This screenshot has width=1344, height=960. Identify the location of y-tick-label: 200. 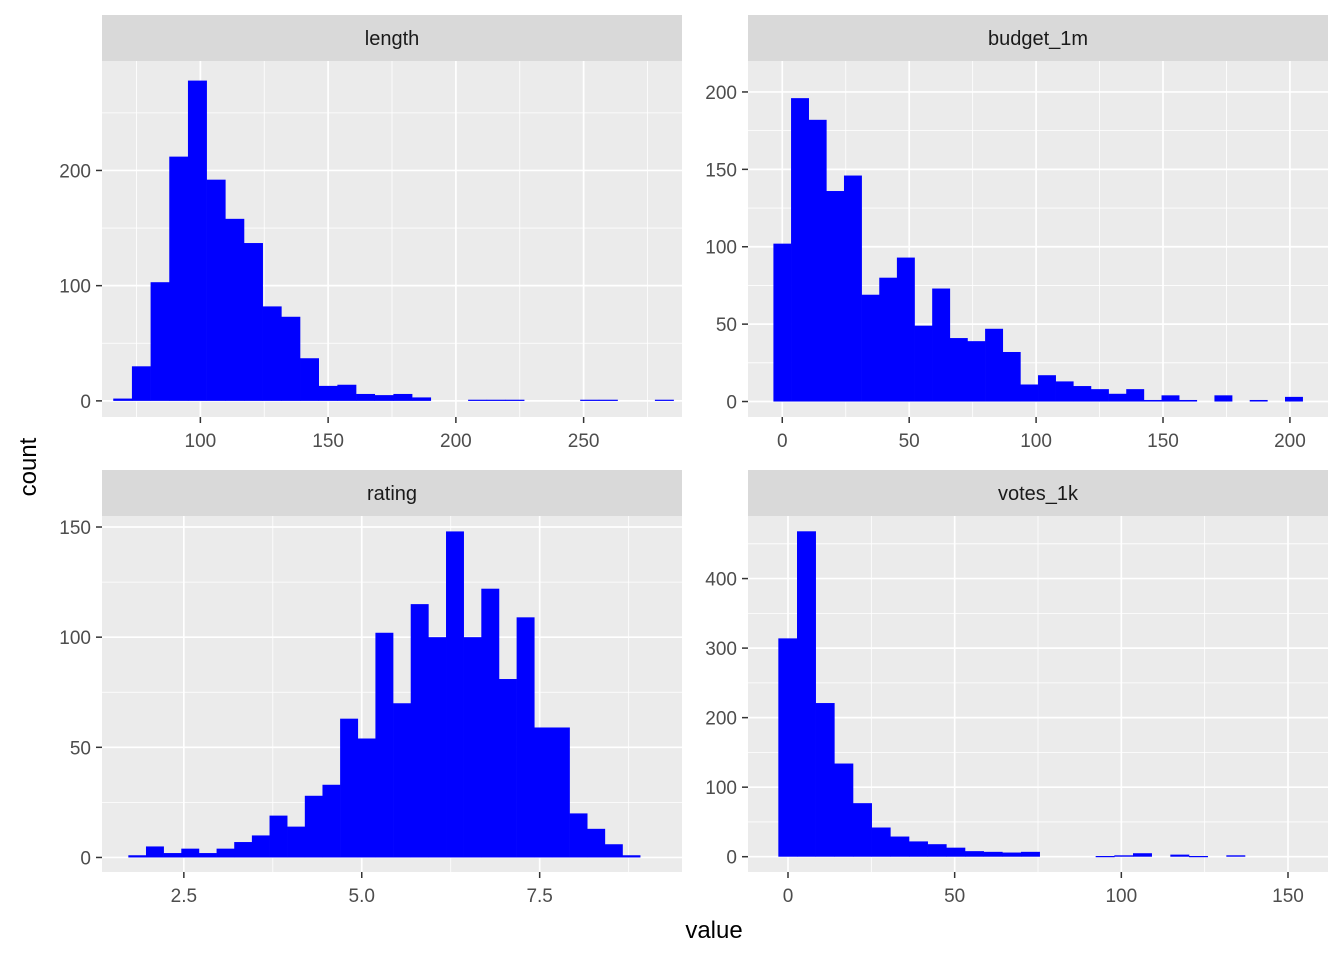
(721, 93).